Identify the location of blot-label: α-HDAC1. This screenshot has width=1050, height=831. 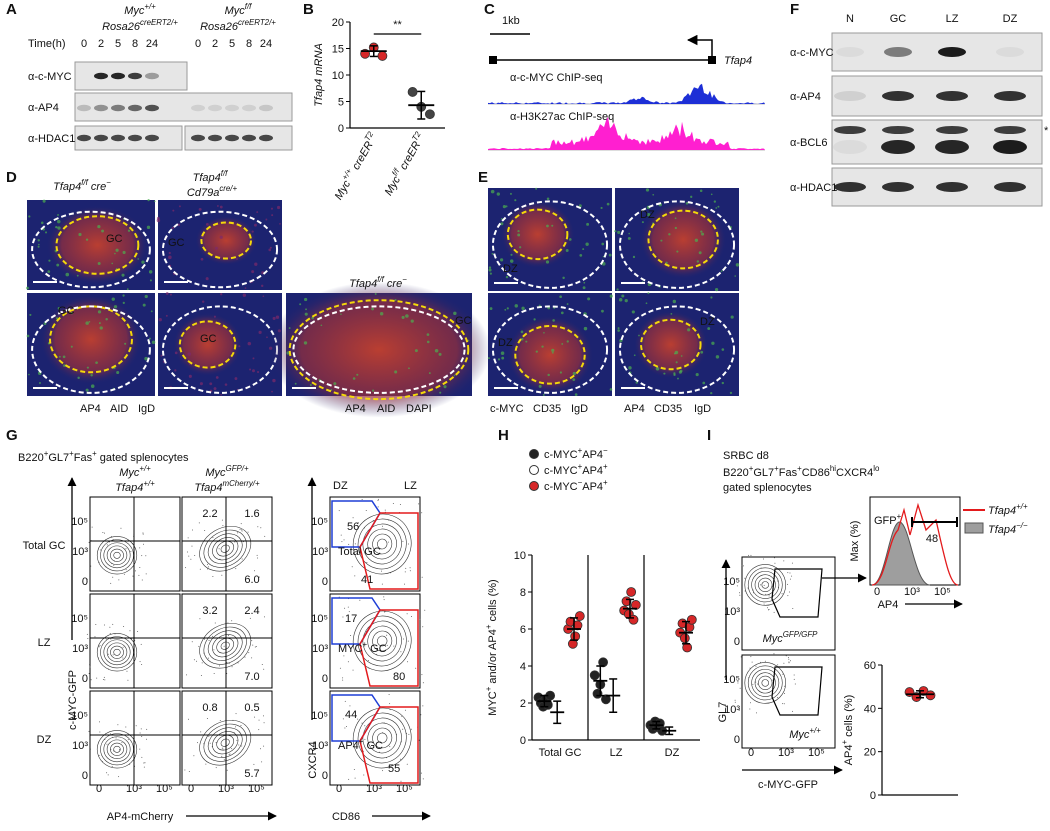
(813, 188).